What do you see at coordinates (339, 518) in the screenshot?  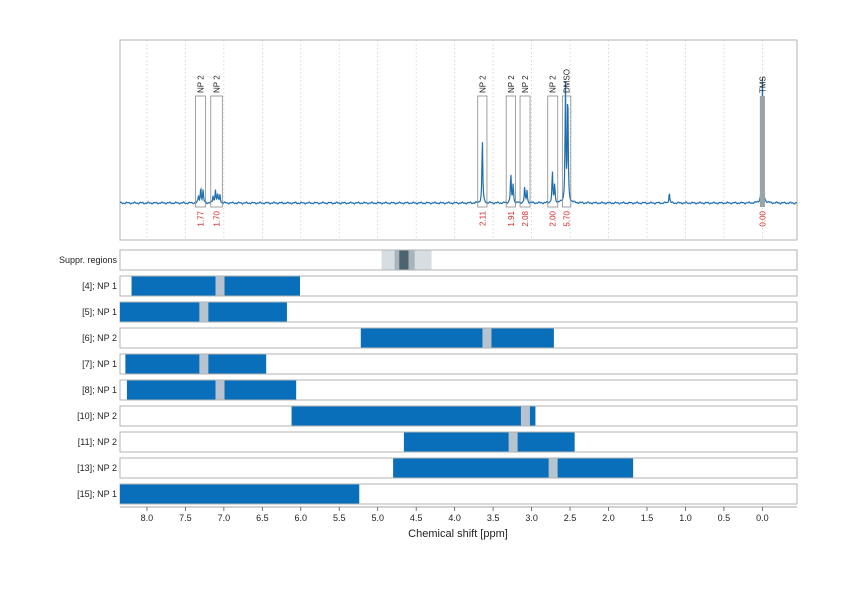 I see `x-tick-label: 5.5` at bounding box center [339, 518].